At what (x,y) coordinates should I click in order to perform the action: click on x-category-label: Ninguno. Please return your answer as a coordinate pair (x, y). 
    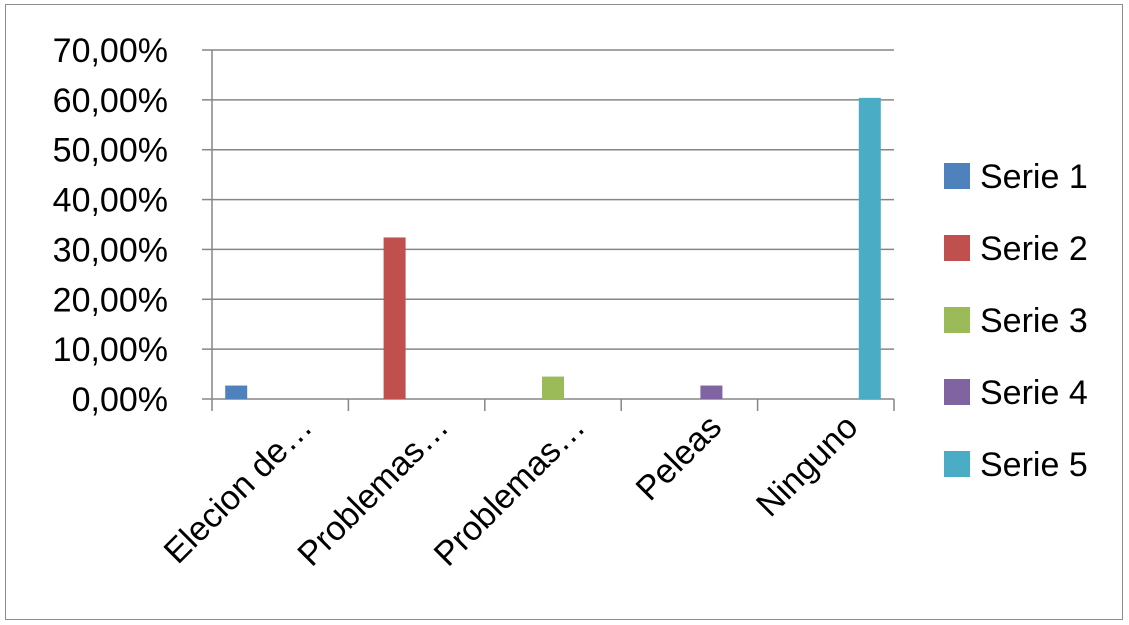
    Looking at the image, I should click on (807, 466).